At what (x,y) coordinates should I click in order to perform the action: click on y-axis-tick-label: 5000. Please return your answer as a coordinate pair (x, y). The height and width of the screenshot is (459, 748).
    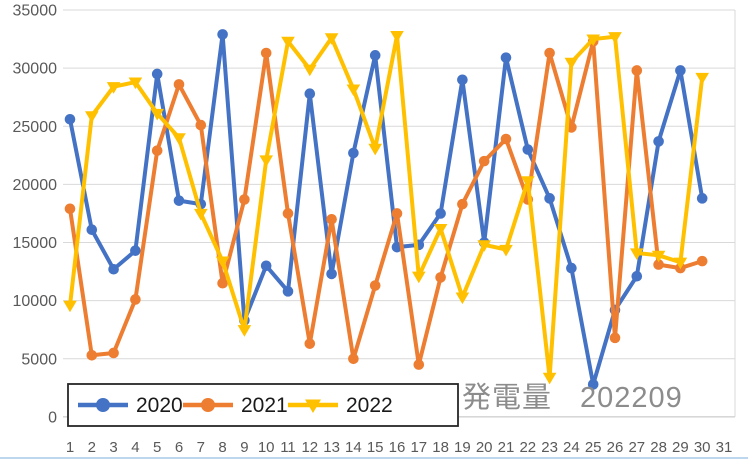
    Looking at the image, I should click on (39, 359).